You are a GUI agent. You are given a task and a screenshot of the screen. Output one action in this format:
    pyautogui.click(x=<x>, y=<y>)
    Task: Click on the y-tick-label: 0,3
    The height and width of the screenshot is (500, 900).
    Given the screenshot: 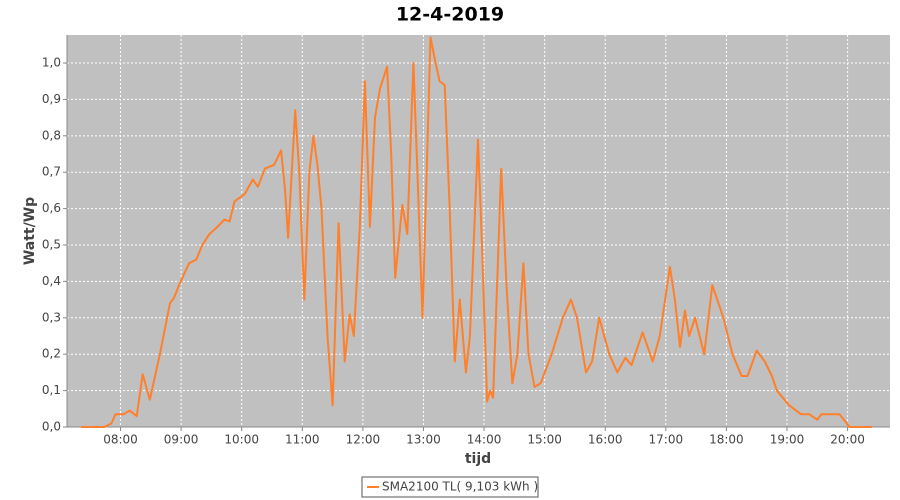 What is the action you would take?
    pyautogui.click(x=51, y=317)
    